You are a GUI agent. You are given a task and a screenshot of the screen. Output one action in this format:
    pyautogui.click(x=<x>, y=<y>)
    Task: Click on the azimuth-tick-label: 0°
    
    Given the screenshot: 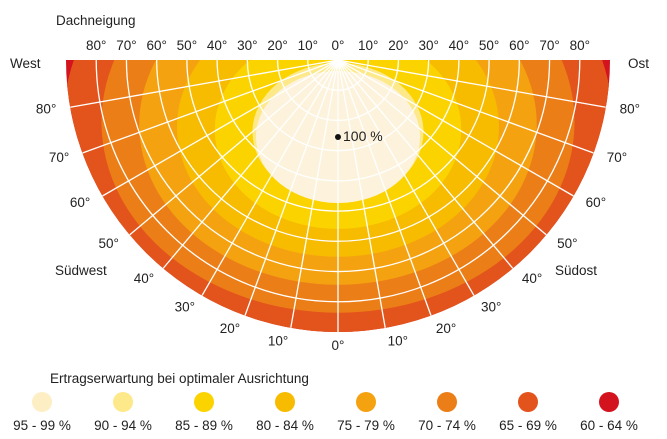 What is the action you would take?
    pyautogui.click(x=338, y=345)
    